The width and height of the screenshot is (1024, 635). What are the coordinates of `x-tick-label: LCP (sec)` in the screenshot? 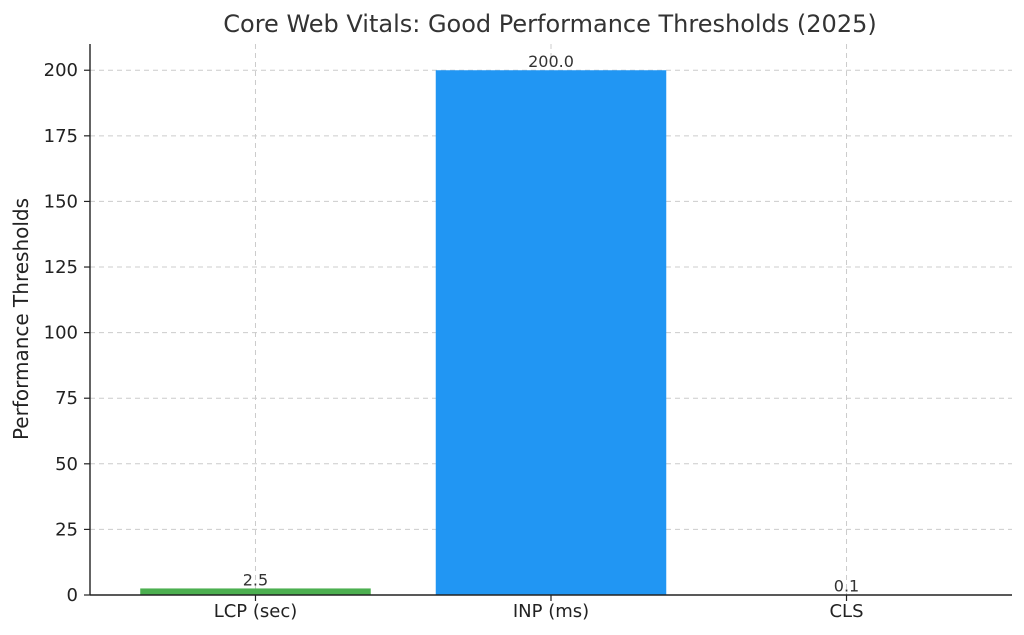 It's located at (256, 611).